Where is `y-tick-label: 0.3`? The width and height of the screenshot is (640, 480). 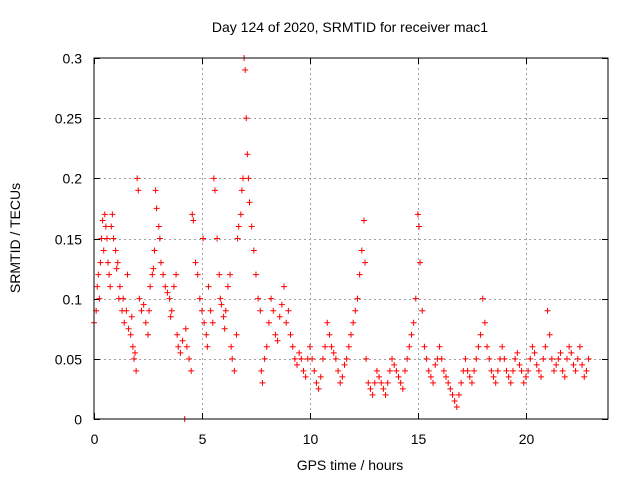 y-tick-label: 0.3 is located at coordinates (73, 59).